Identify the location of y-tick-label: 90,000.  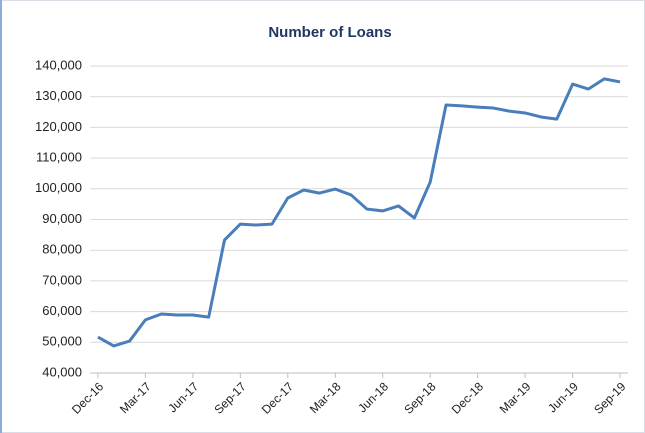
(62, 218).